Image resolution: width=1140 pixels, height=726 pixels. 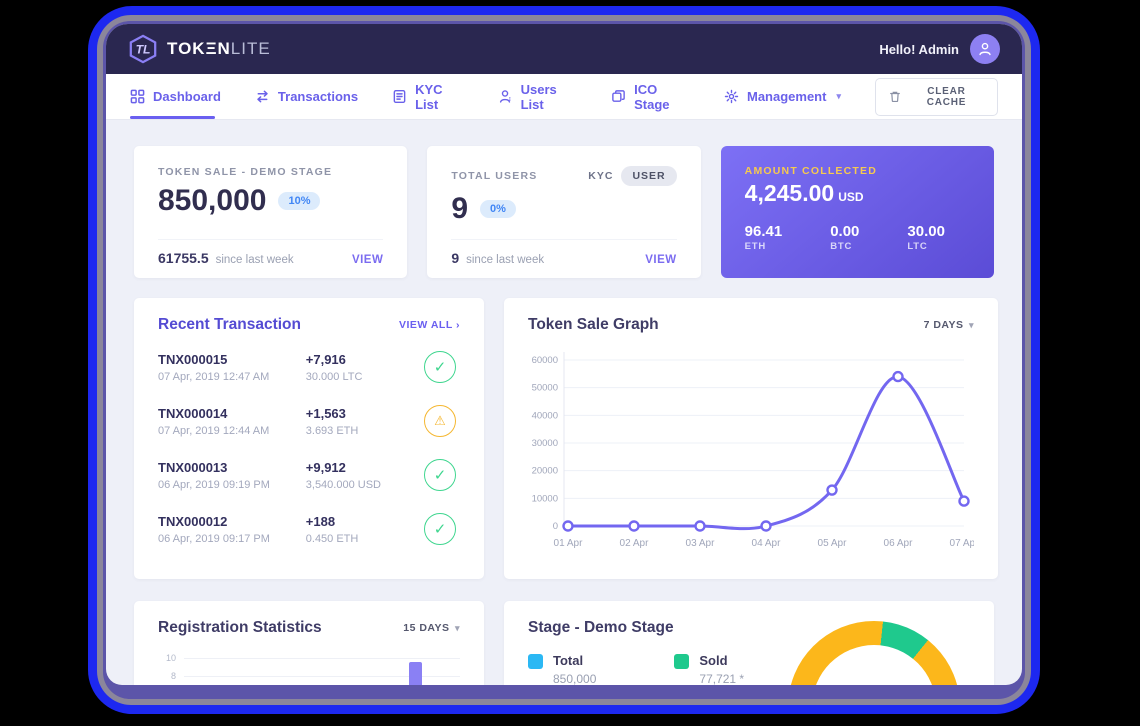 I want to click on nav-item-kyc-list: KYC List, so click(x=427, y=96).